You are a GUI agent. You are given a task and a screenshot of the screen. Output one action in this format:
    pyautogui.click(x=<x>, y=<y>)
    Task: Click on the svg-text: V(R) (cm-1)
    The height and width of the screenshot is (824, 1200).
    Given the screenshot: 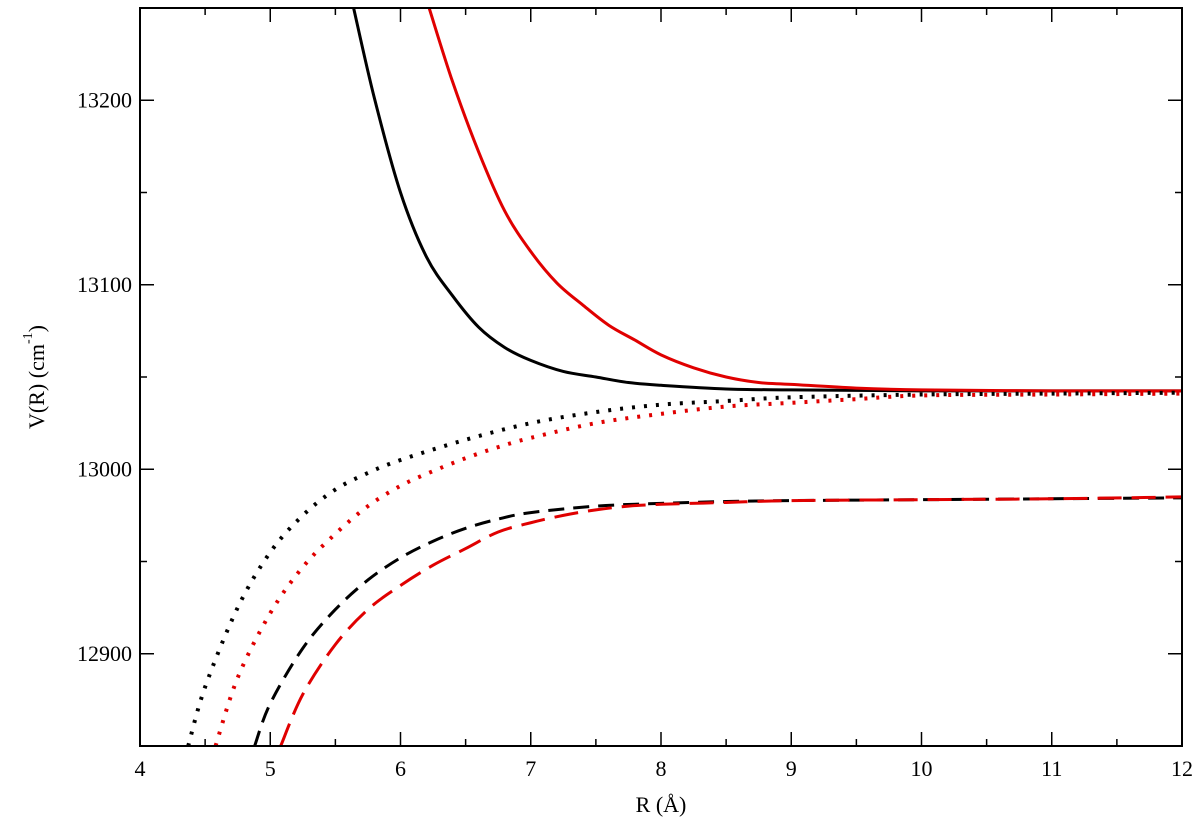 What is the action you would take?
    pyautogui.click(x=35, y=377)
    